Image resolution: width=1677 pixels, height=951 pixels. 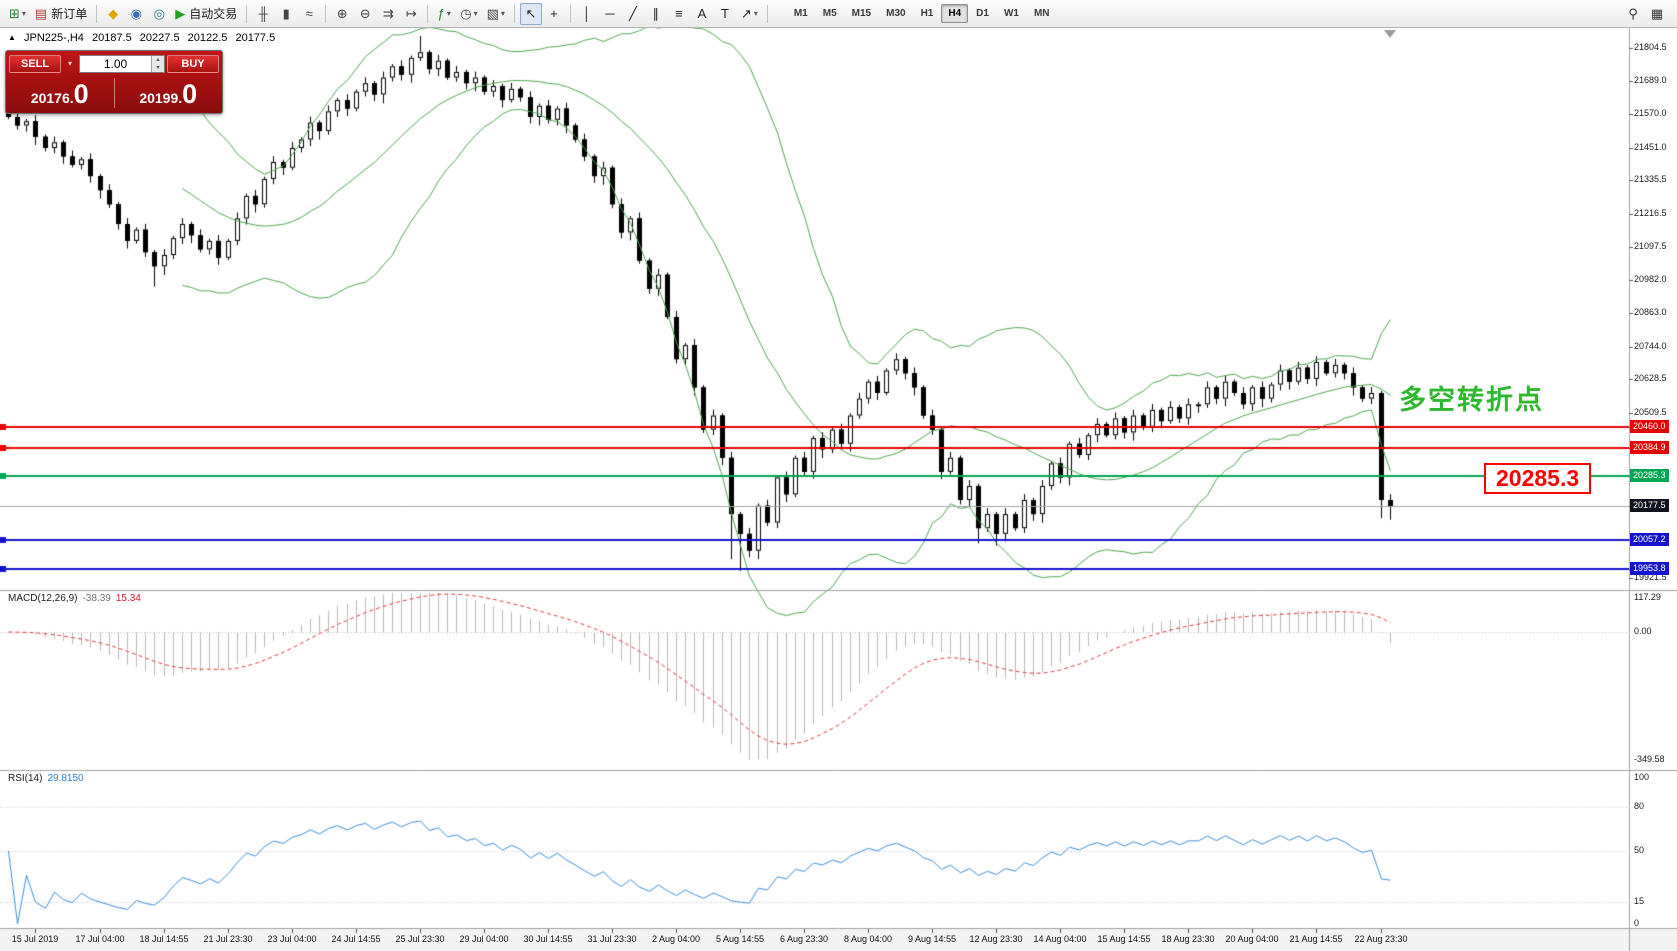 What do you see at coordinates (448, 13) in the screenshot?
I see `indicators-dropdown-icon: ▾` at bounding box center [448, 13].